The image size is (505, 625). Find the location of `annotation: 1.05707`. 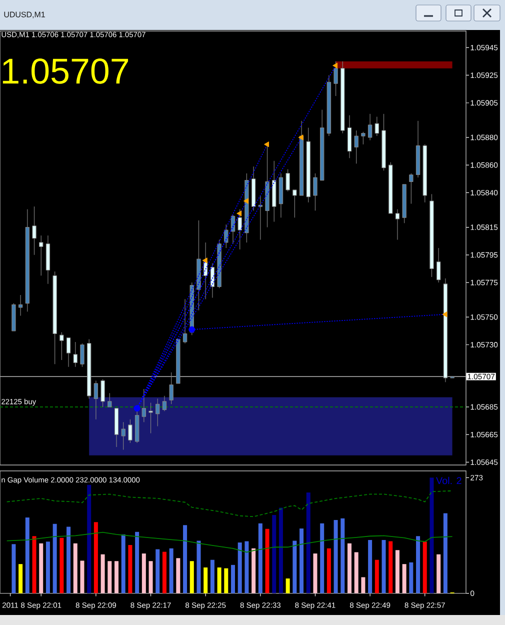

annotation: 1.05707 is located at coordinates (65, 71).